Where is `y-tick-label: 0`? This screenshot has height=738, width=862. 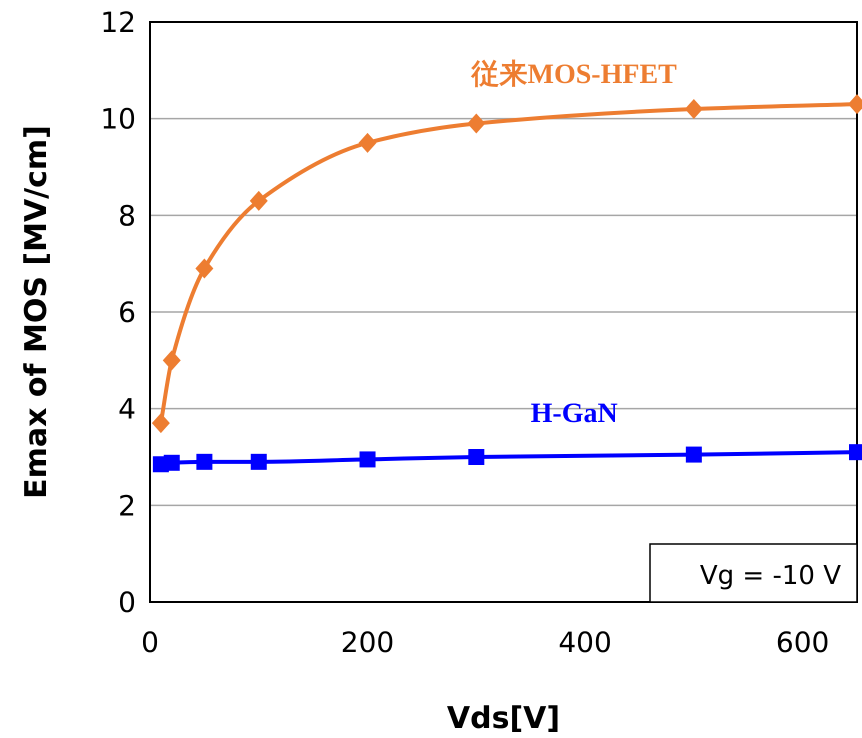 y-tick-label: 0 is located at coordinates (127, 602).